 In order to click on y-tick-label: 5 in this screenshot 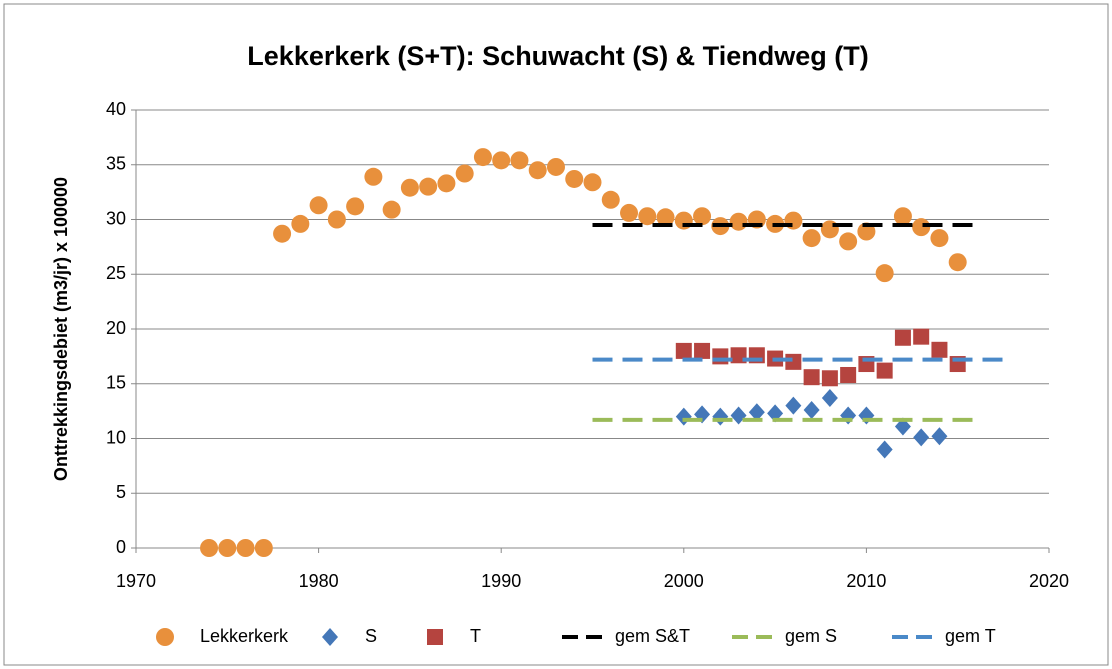, I will do `click(121, 492)`.